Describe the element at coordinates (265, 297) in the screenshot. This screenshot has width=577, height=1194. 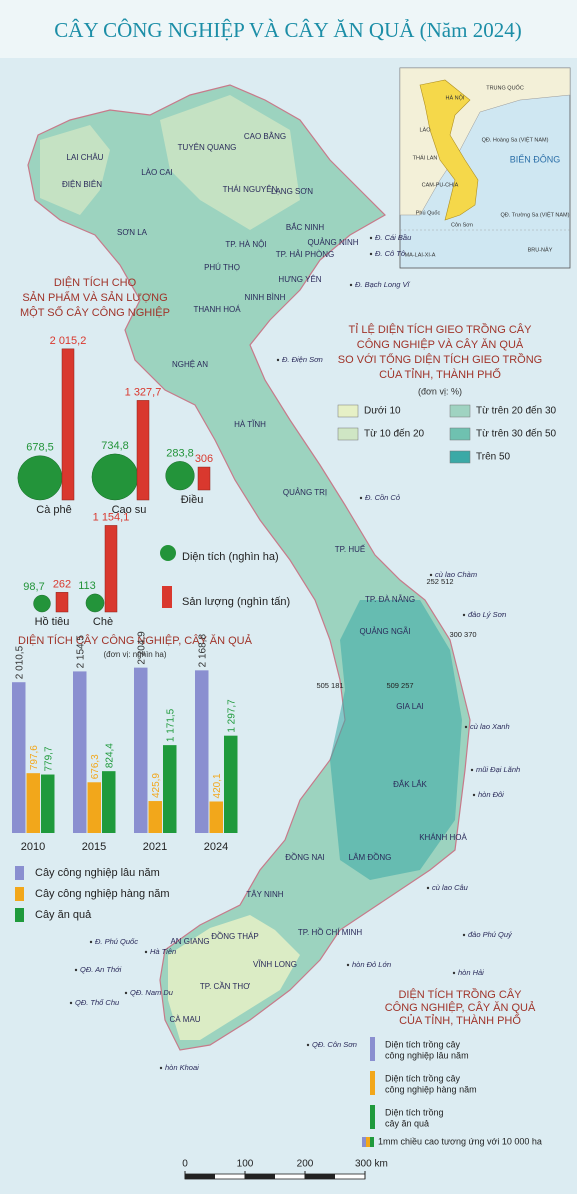
I see `province-label: NINH BÌNH` at that location.